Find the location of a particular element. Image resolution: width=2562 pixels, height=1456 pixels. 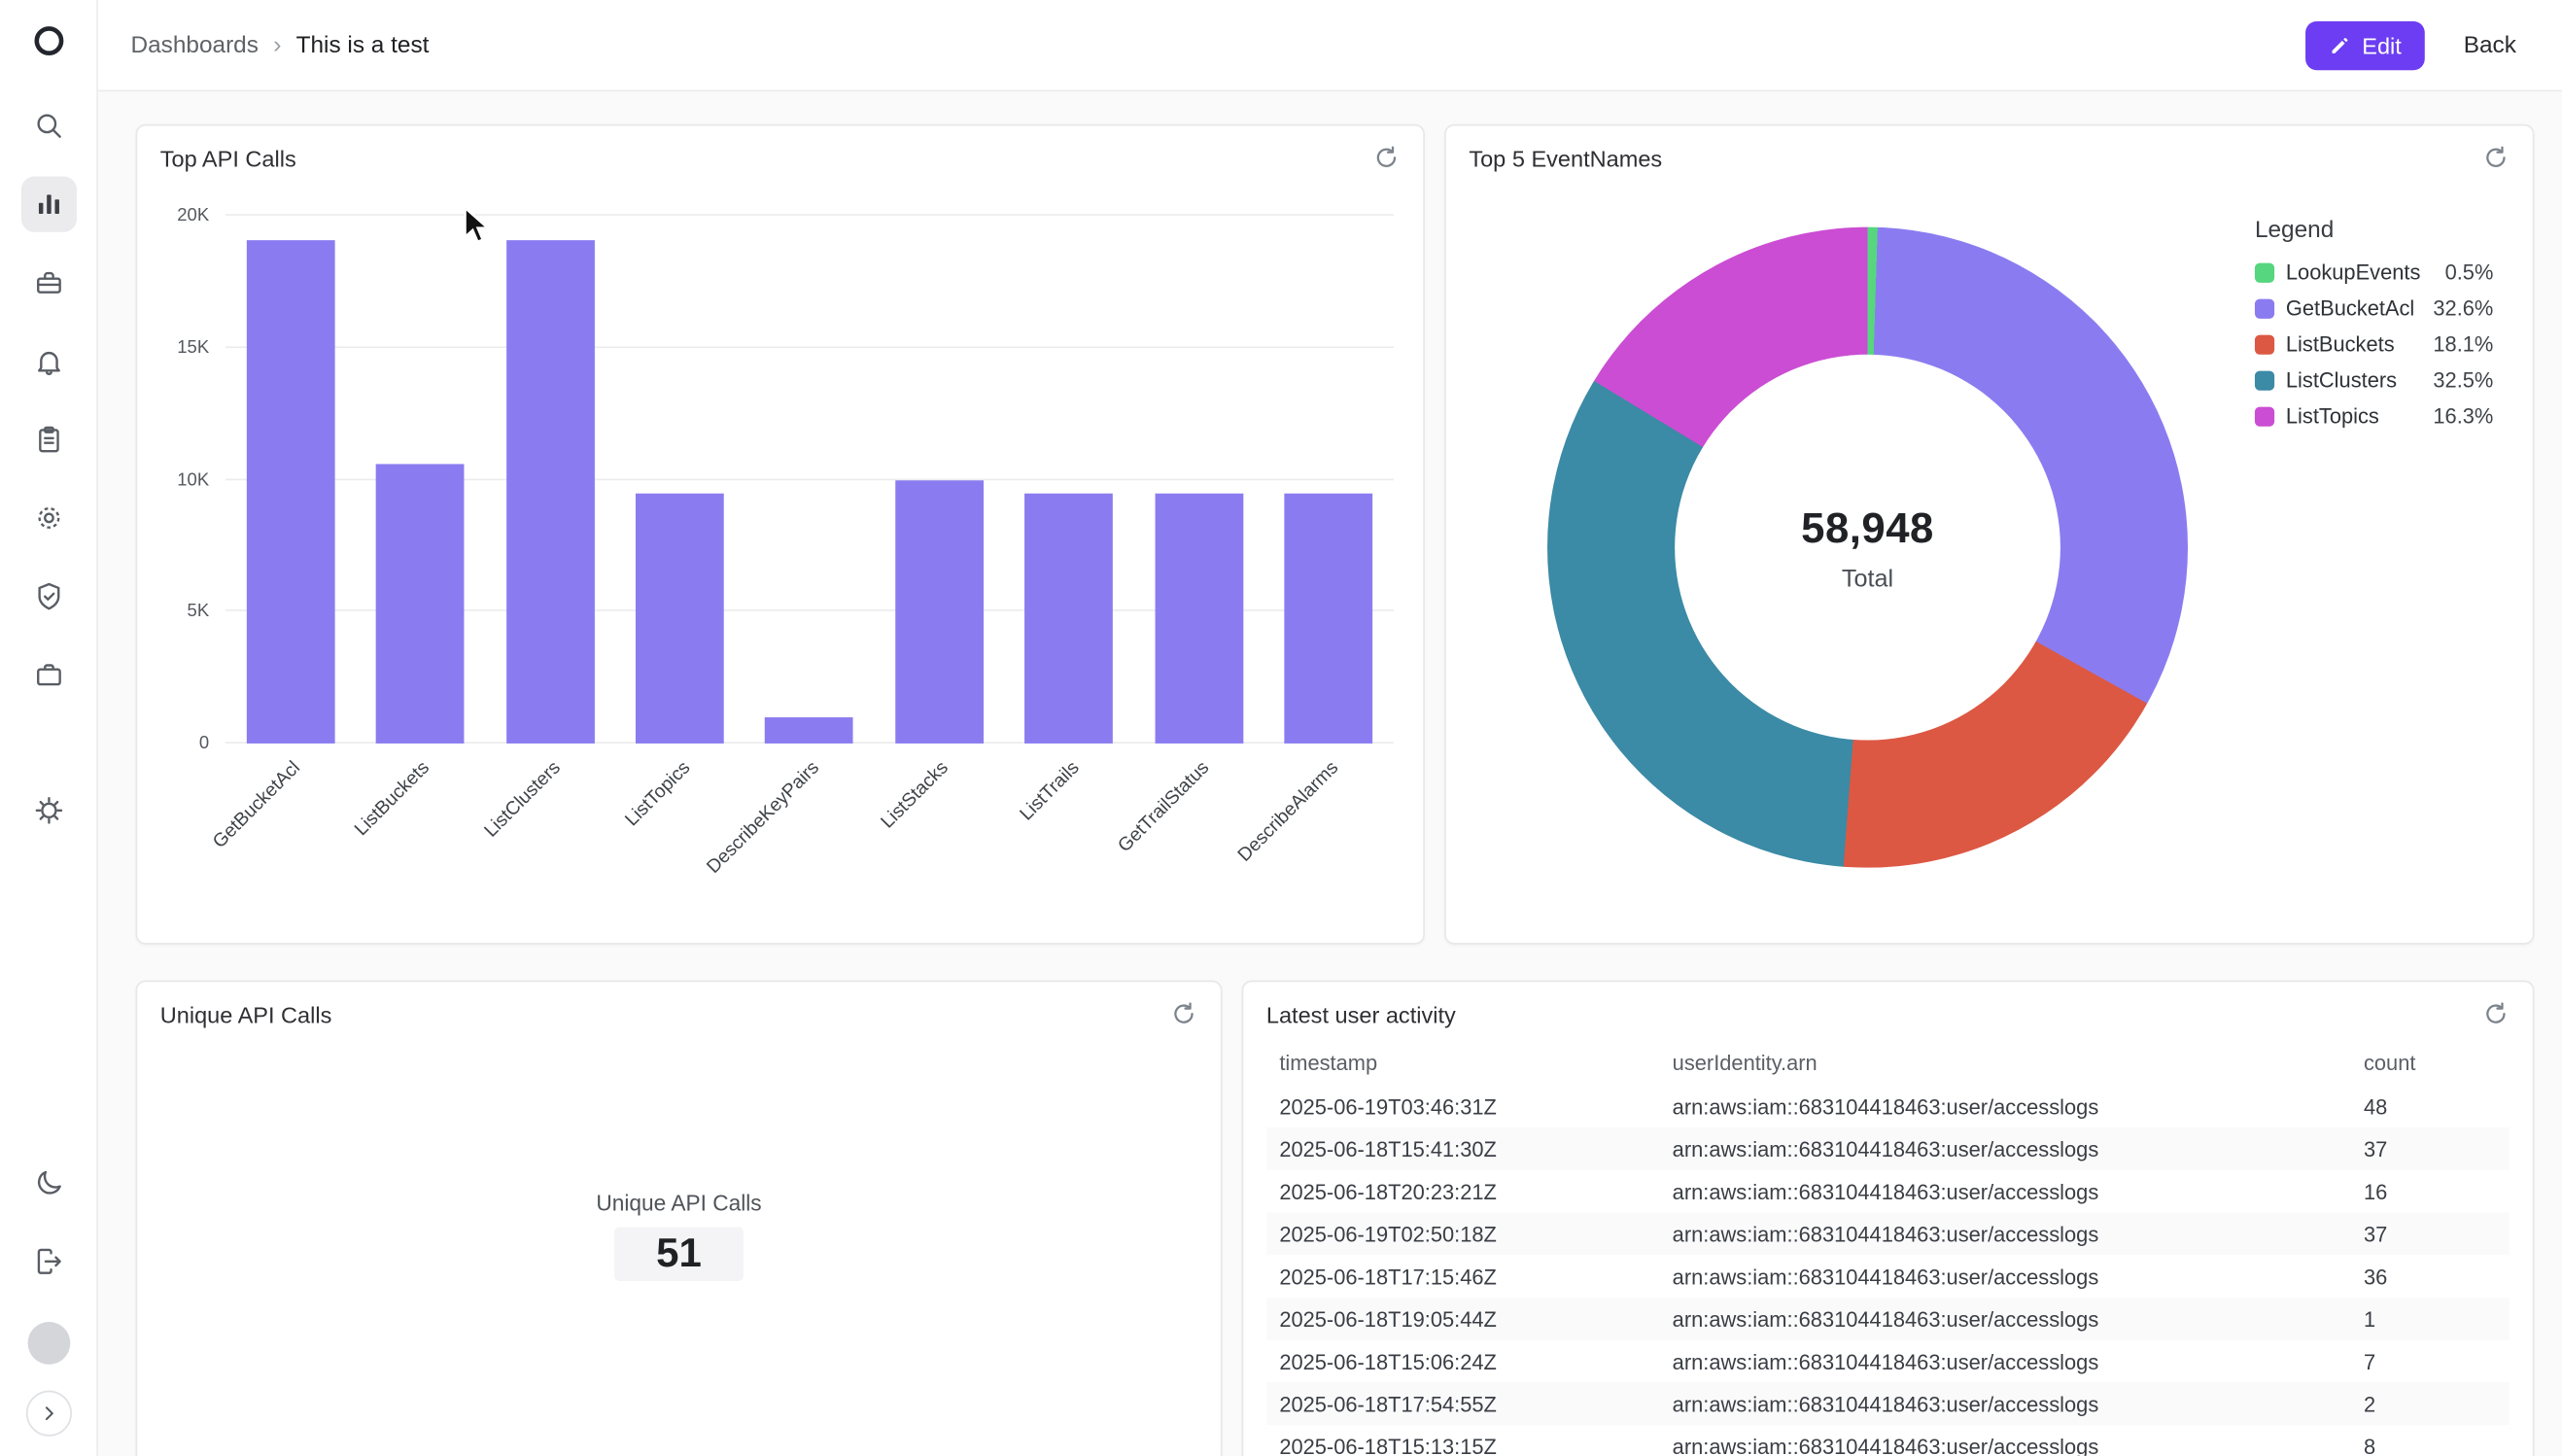

ingestion-icon is located at coordinates (48, 282).